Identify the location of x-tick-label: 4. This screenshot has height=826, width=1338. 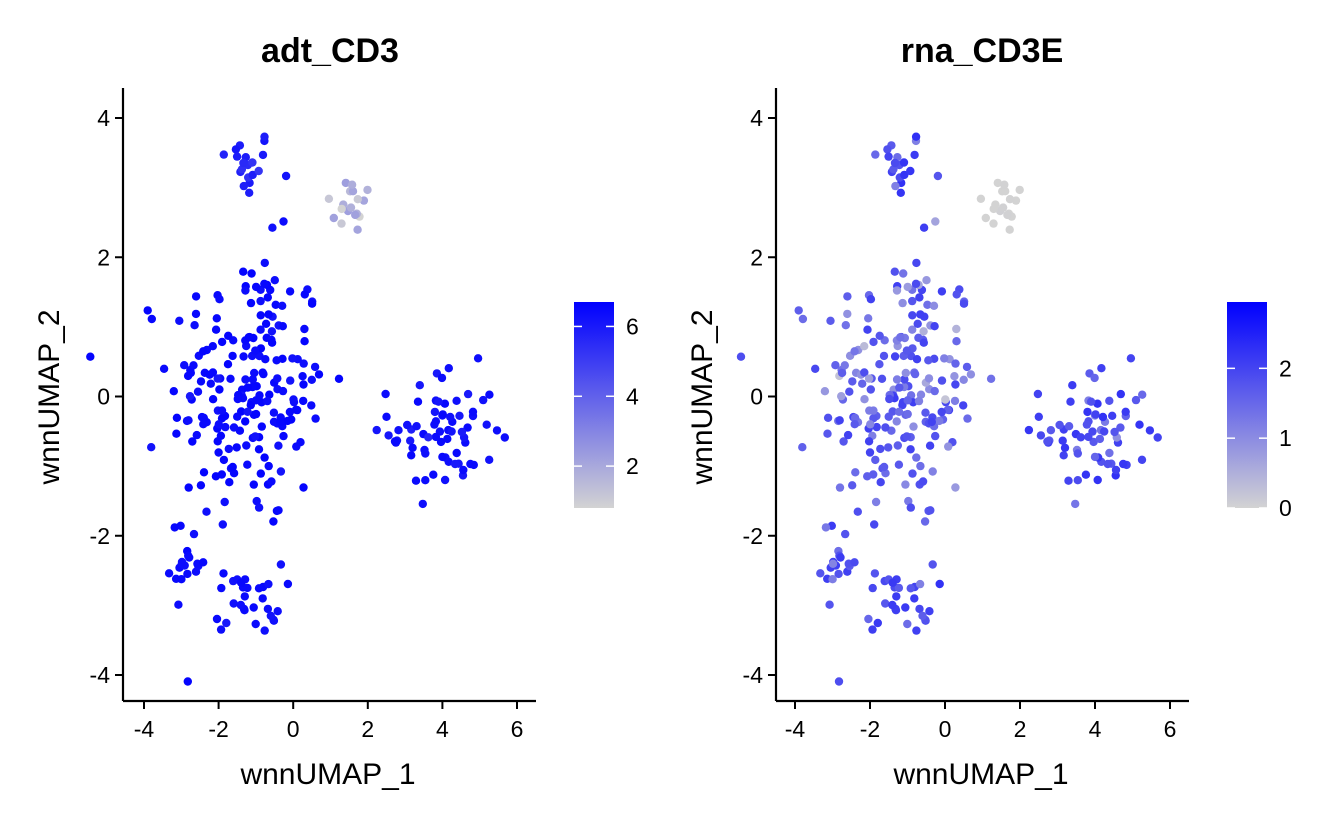
(1095, 729).